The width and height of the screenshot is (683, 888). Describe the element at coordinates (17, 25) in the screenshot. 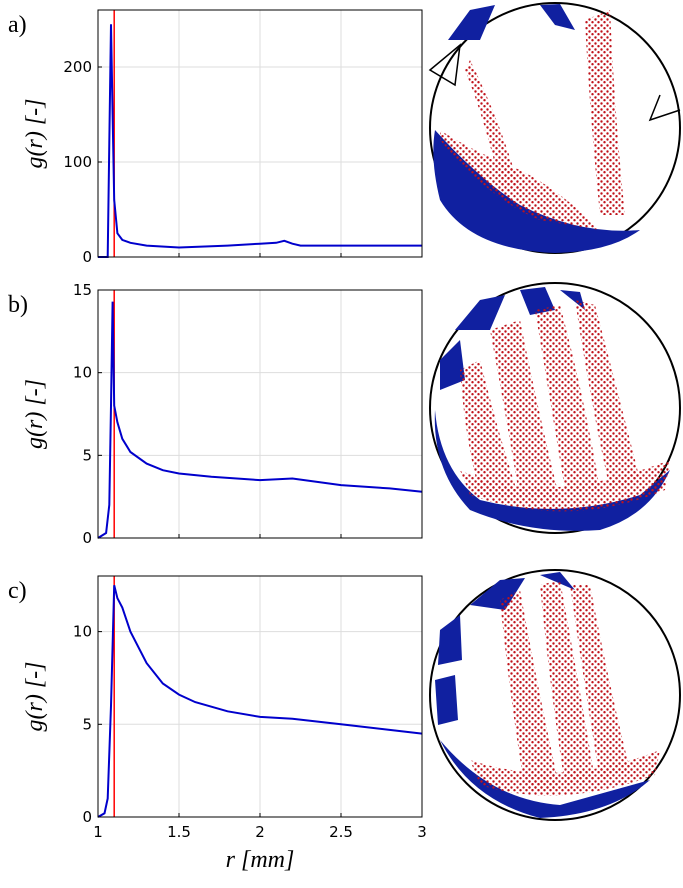

I see `panel-label: a)` at that location.